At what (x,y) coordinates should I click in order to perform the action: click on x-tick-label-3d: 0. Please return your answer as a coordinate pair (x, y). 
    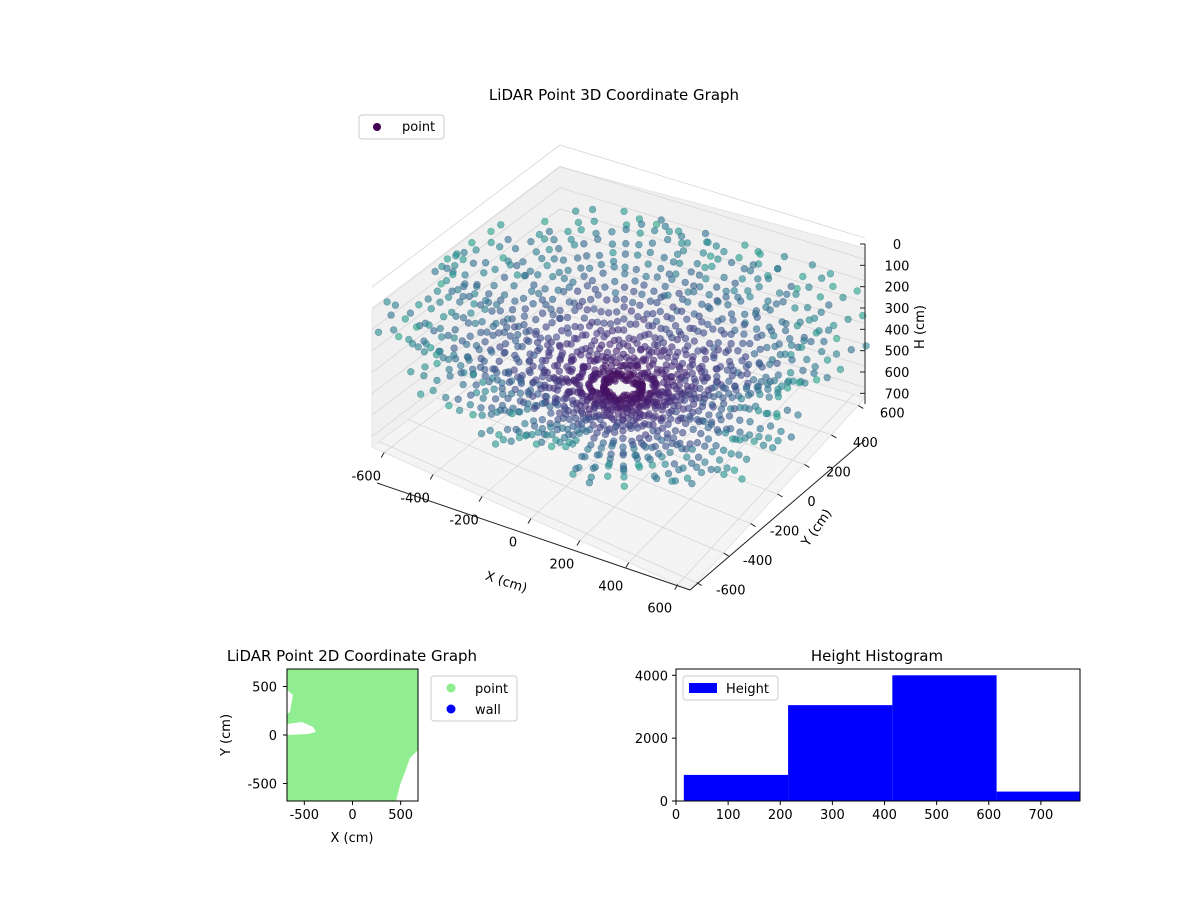
    Looking at the image, I should click on (513, 543).